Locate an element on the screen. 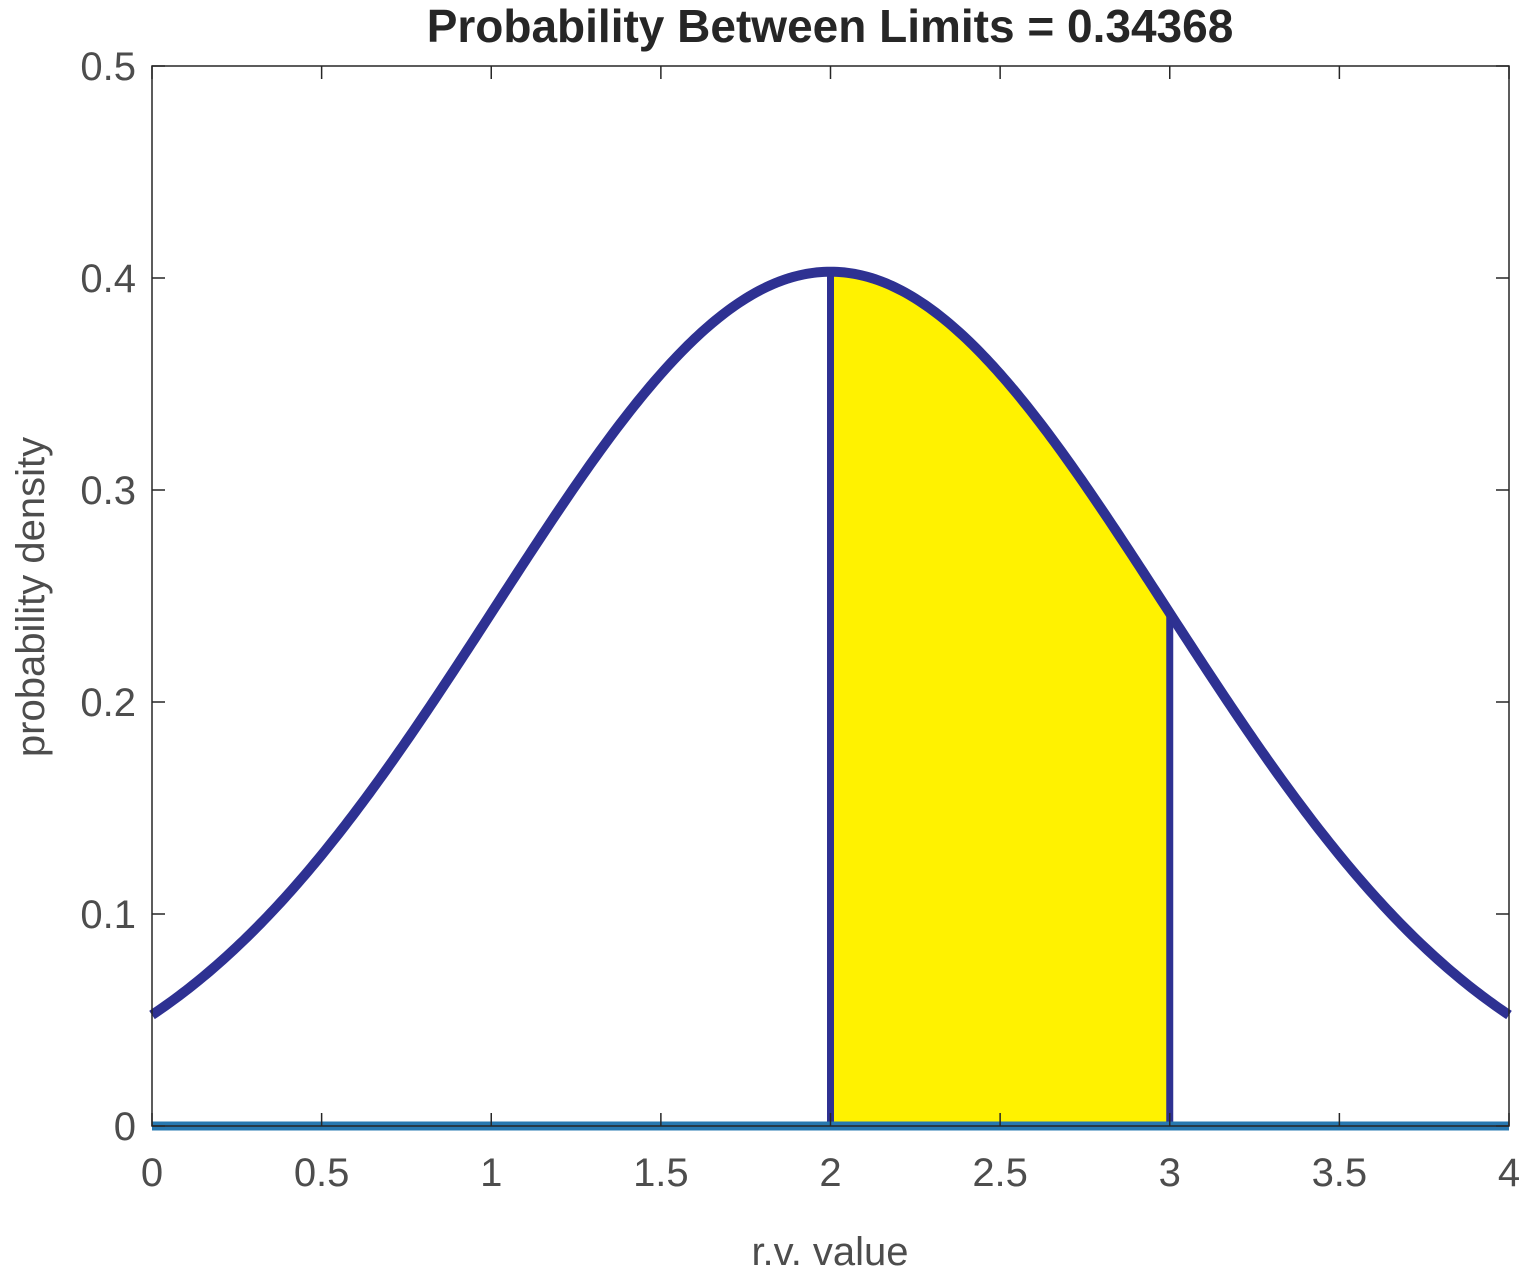  chart-title: Probability Between Limits = 0.34368 is located at coordinates (830, 26).